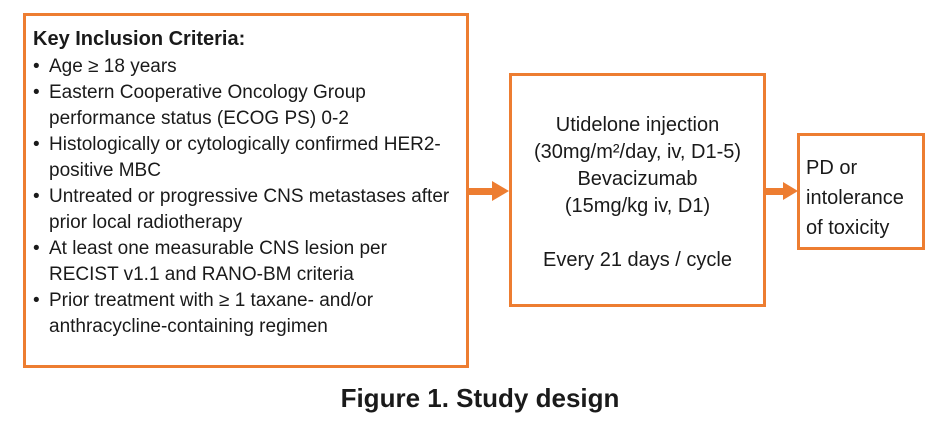  Describe the element at coordinates (480, 398) in the screenshot. I see `figure-caption: Figure 1. Study design` at that location.